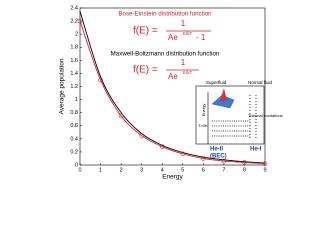  I want to click on x-tick-label: 0, so click(79, 170).